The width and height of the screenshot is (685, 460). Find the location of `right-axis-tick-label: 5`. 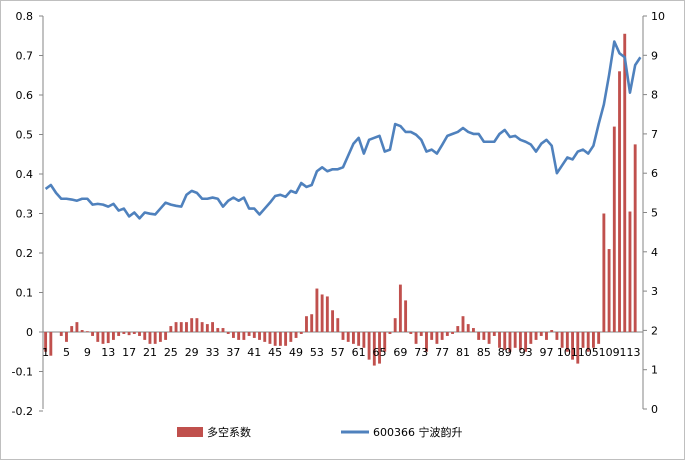

right-axis-tick-label: 5 is located at coordinates (654, 213).